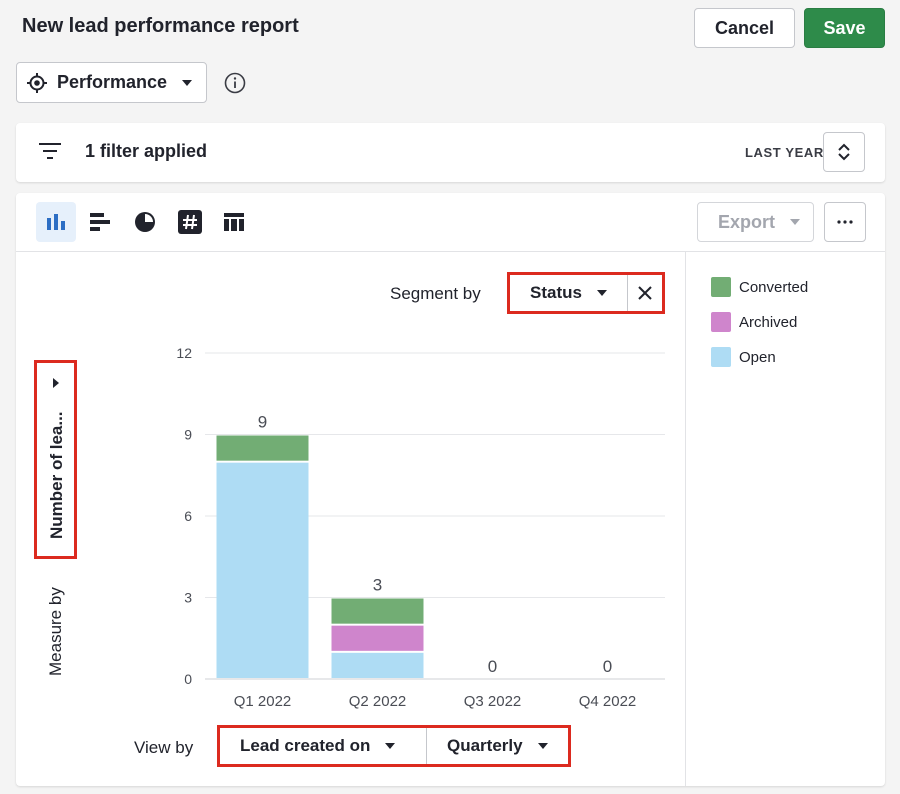 The width and height of the screenshot is (900, 794). Describe the element at coordinates (188, 598) in the screenshot. I see `y-tick-label: 3` at that location.